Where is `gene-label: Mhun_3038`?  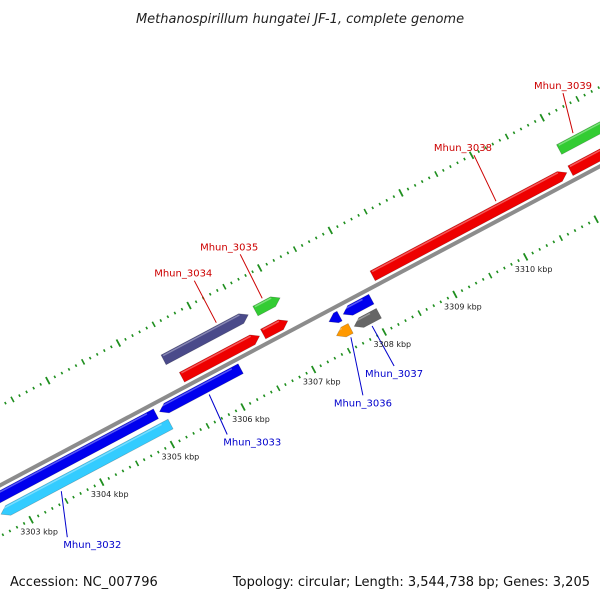
gene-label: Mhun_3038 is located at coordinates (463, 148).